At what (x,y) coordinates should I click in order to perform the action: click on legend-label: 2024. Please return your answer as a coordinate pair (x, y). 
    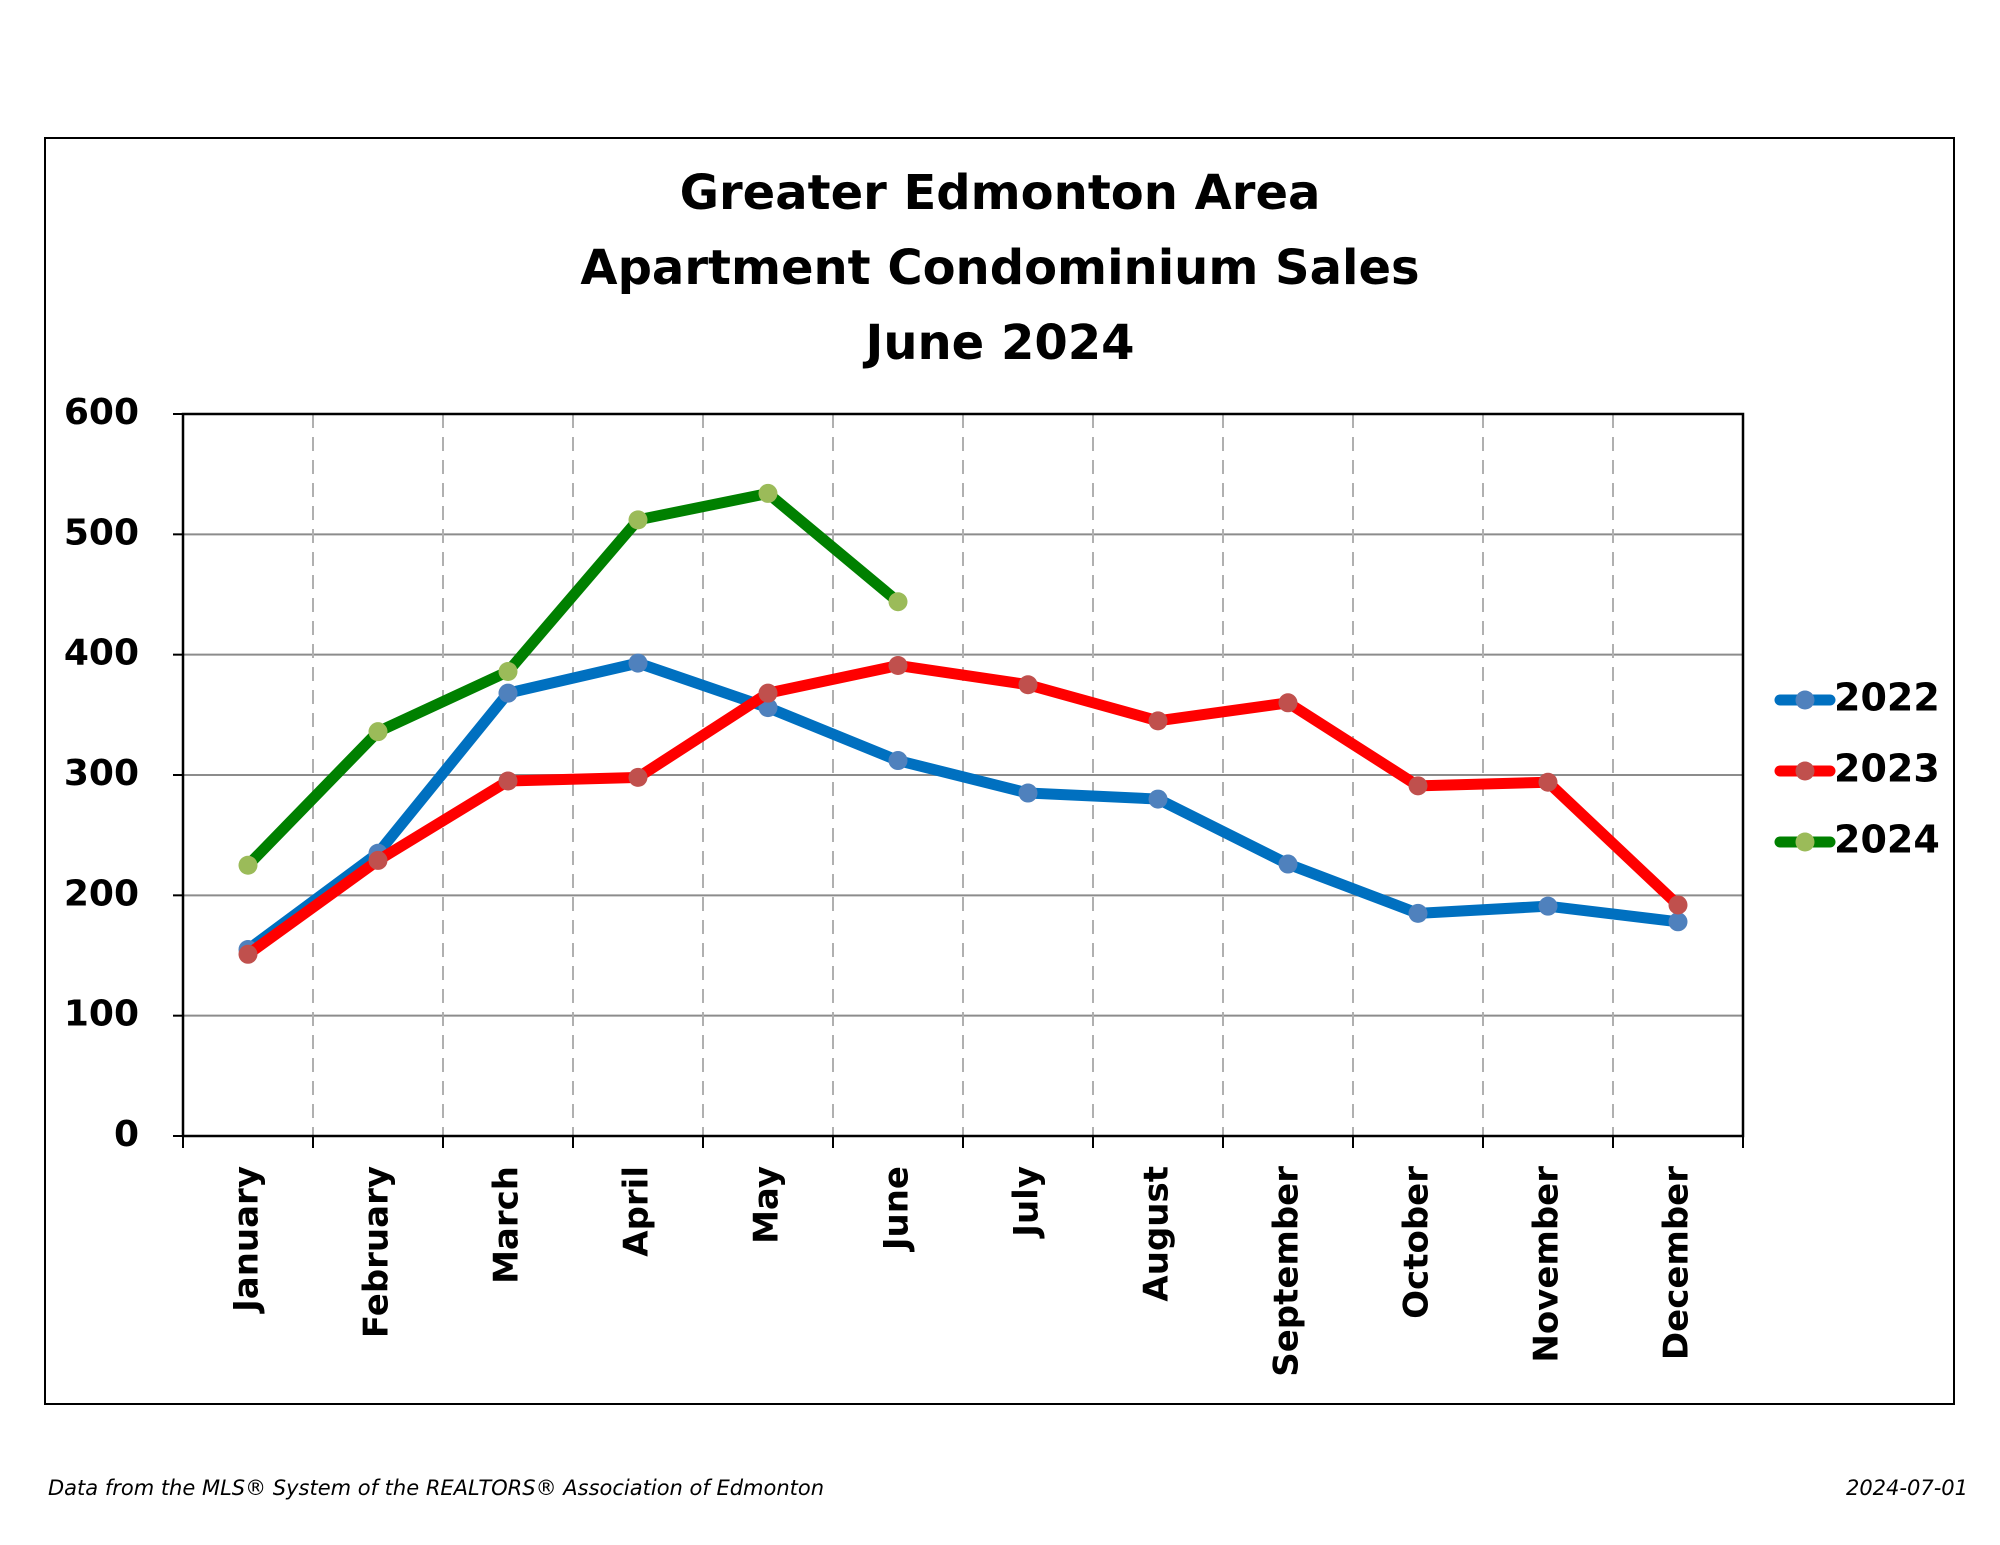
    Looking at the image, I should click on (1887, 840).